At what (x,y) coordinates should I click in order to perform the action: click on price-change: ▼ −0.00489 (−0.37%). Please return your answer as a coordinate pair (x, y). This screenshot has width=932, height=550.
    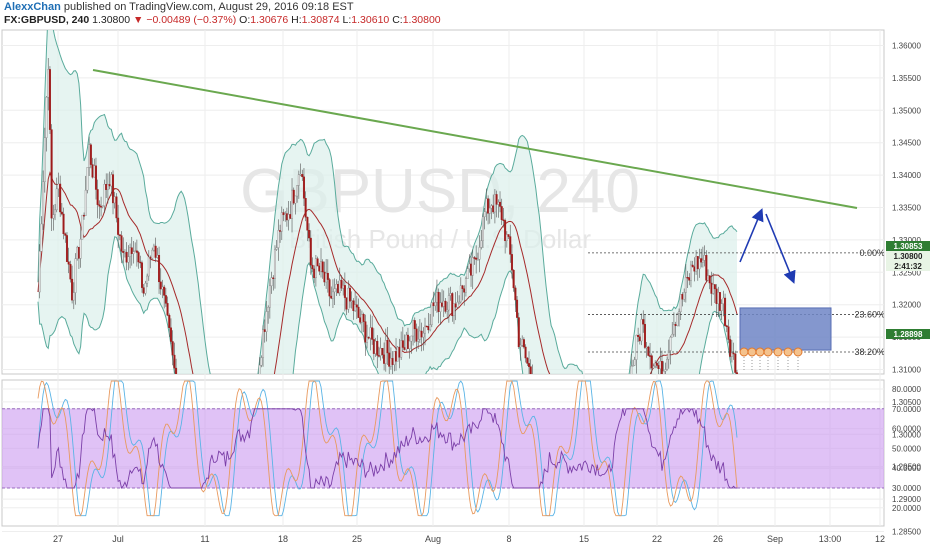
    Looking at the image, I should click on (185, 20).